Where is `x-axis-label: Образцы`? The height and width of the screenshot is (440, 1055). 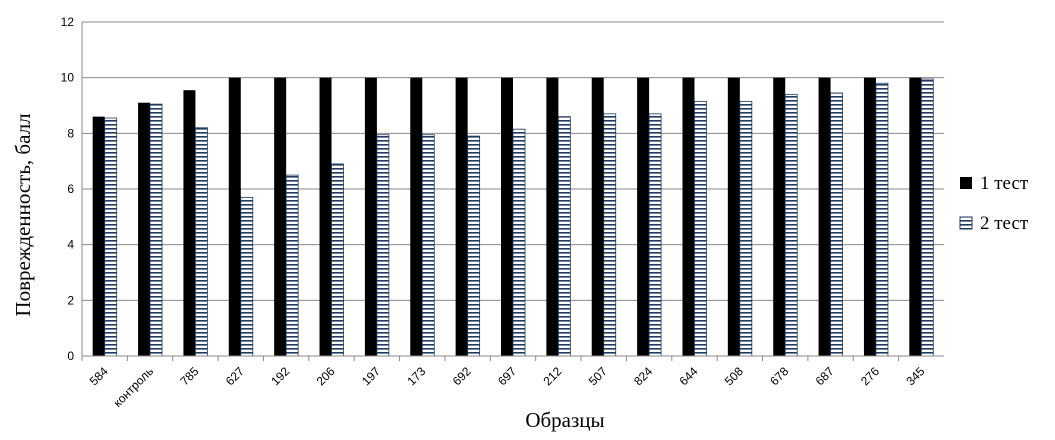 x-axis-label: Образцы is located at coordinates (564, 420).